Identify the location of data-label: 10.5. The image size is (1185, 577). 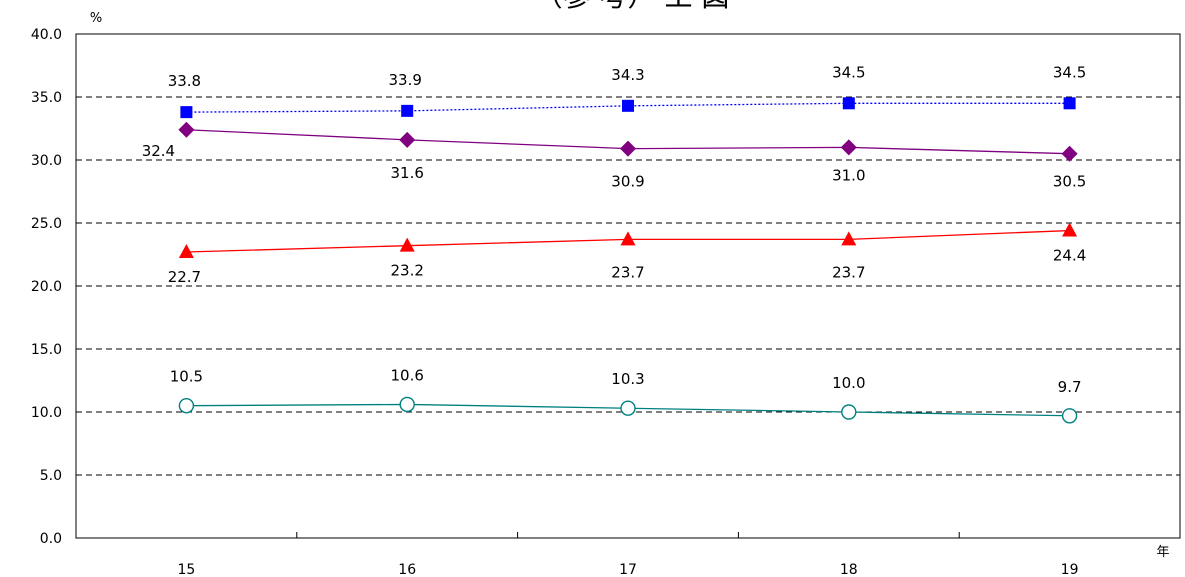
(186, 377).